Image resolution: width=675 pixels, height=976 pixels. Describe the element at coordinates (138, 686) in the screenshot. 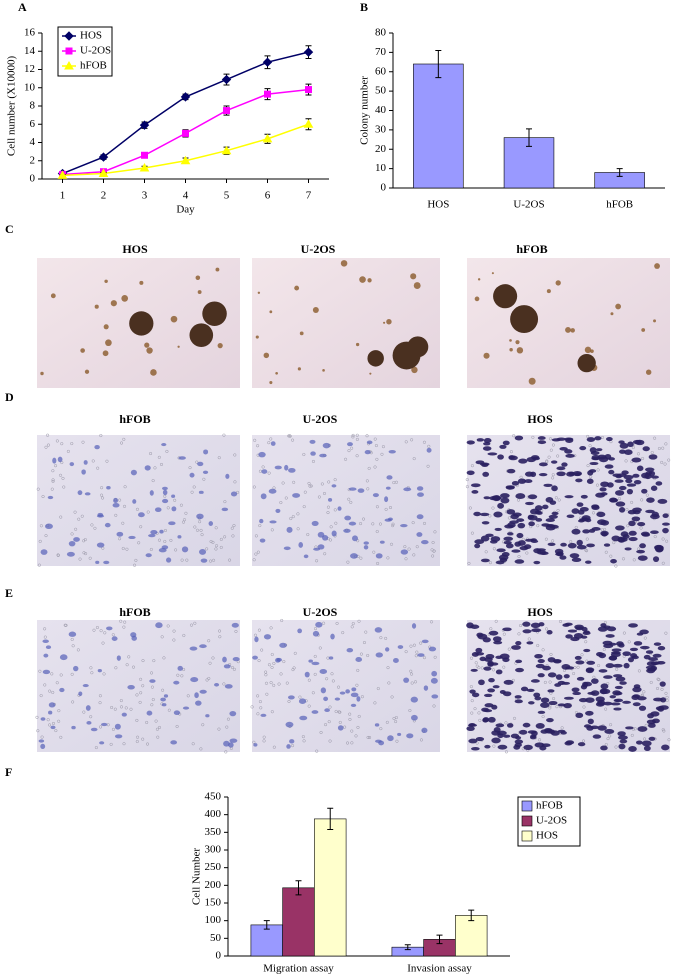

I see `micrograph` at that location.